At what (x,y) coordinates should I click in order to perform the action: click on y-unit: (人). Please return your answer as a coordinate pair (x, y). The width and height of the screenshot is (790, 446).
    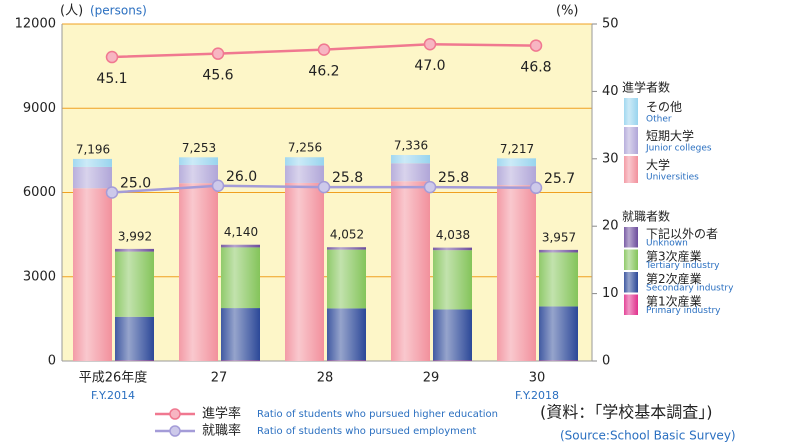
    Looking at the image, I should click on (71, 11).